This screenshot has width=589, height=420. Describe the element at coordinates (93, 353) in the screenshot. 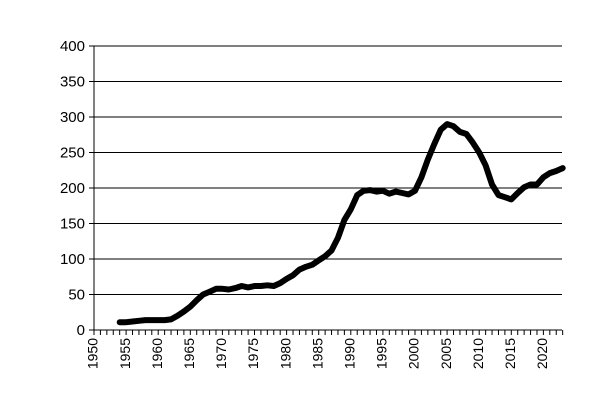

I see `x-tick-label-1950: 1950` at that location.